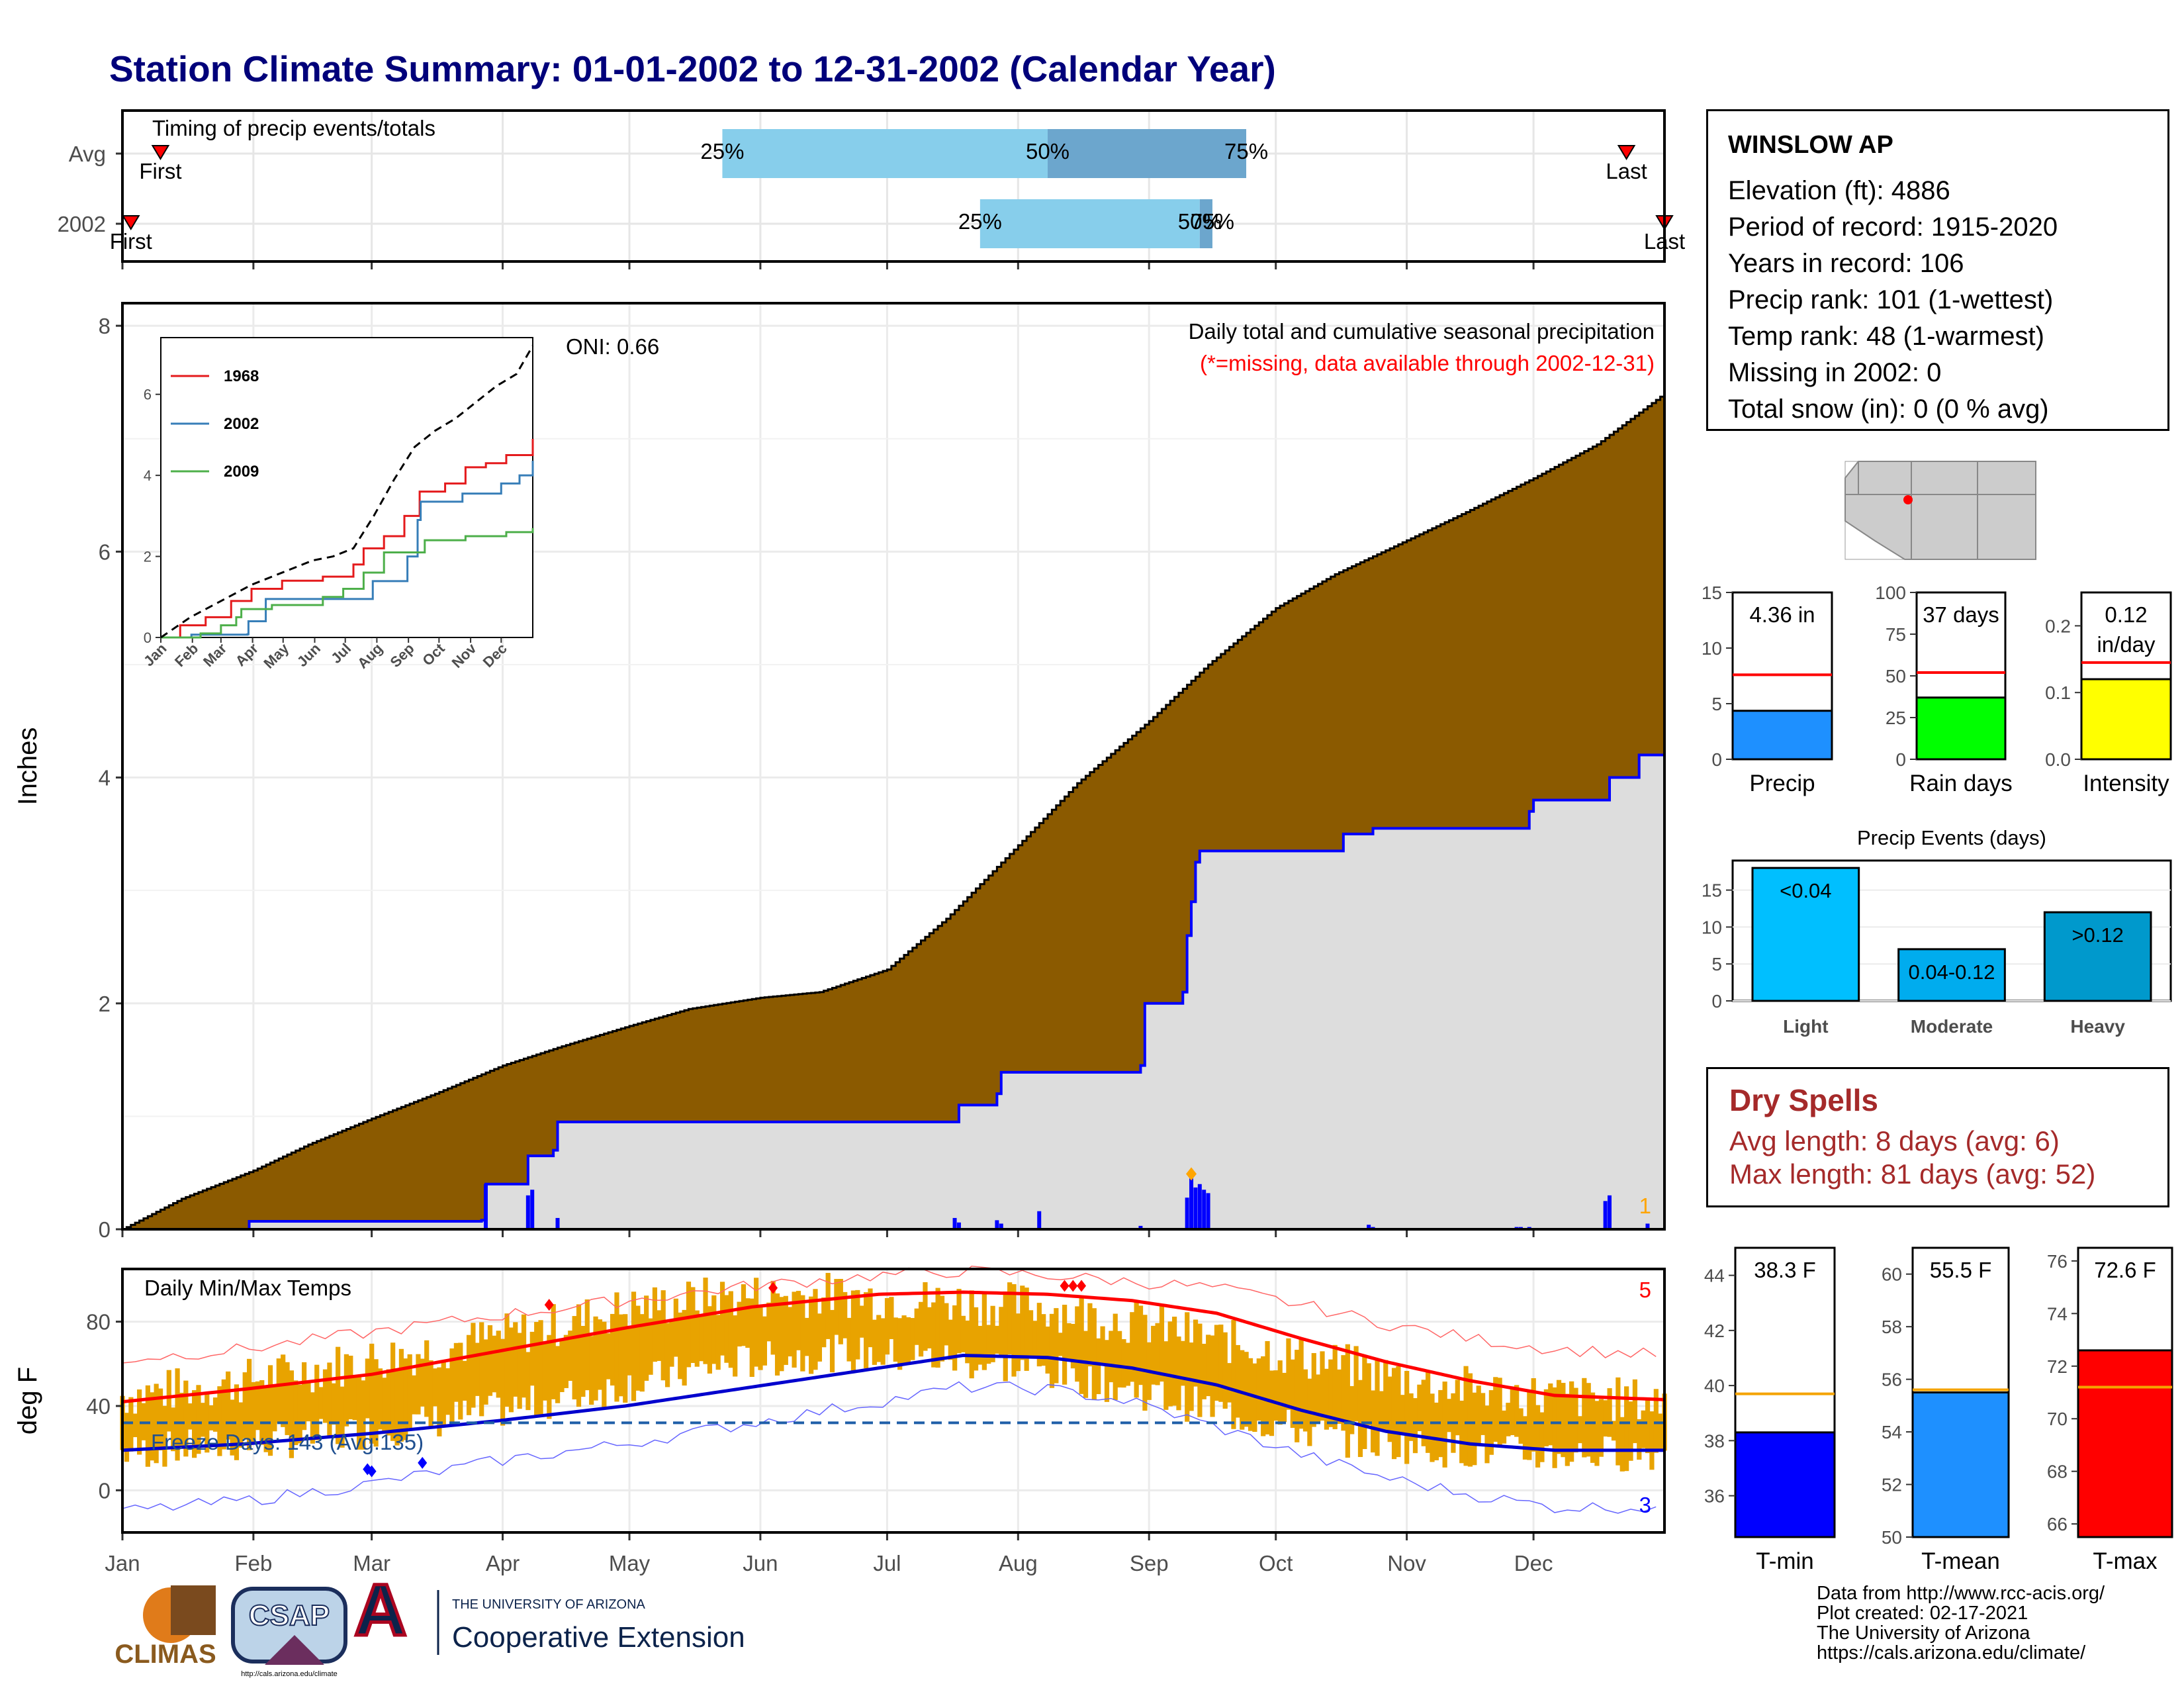 Image resolution: width=2184 pixels, height=1688 pixels. I want to click on month-label: Feb, so click(253, 1563).